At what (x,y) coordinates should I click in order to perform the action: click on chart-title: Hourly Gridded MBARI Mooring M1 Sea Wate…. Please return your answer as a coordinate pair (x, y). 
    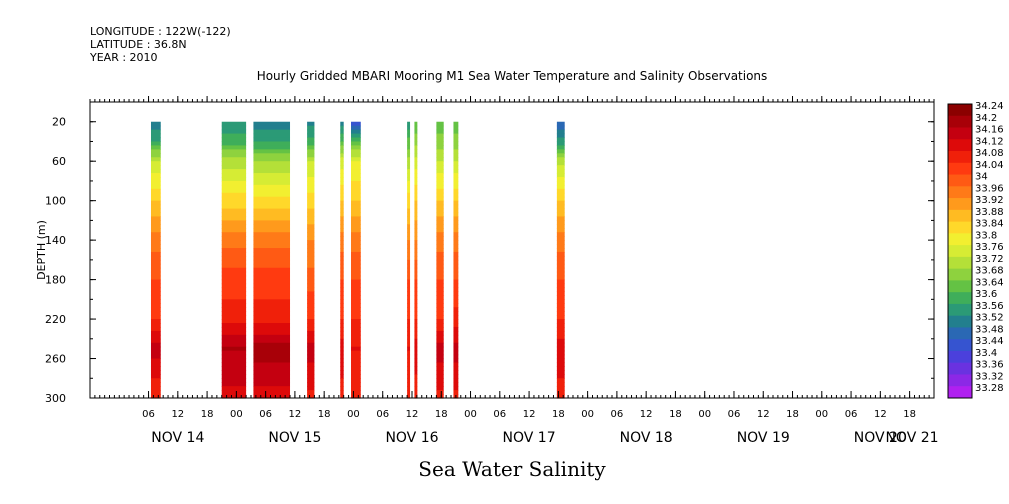
    Looking at the image, I should click on (512, 76).